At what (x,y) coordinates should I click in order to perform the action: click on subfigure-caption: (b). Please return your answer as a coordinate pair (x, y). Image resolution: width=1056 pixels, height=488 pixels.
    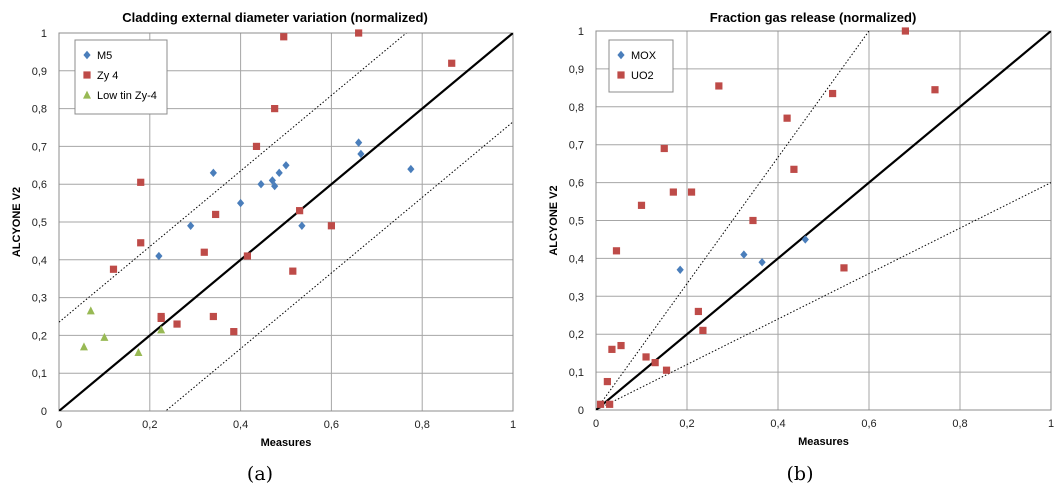
    Looking at the image, I should click on (800, 474).